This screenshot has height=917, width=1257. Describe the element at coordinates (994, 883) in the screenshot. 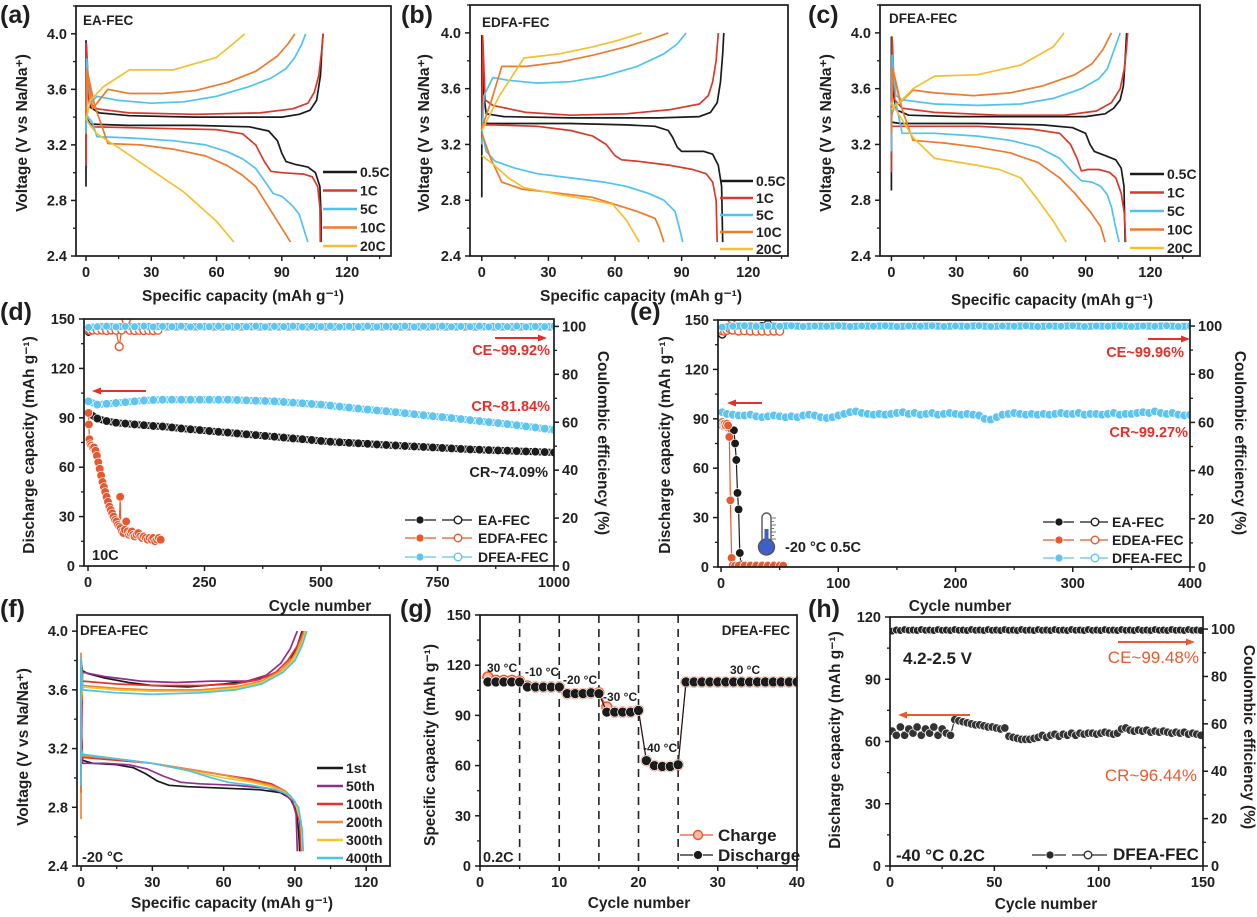

I see `x-tick-label: 50` at that location.